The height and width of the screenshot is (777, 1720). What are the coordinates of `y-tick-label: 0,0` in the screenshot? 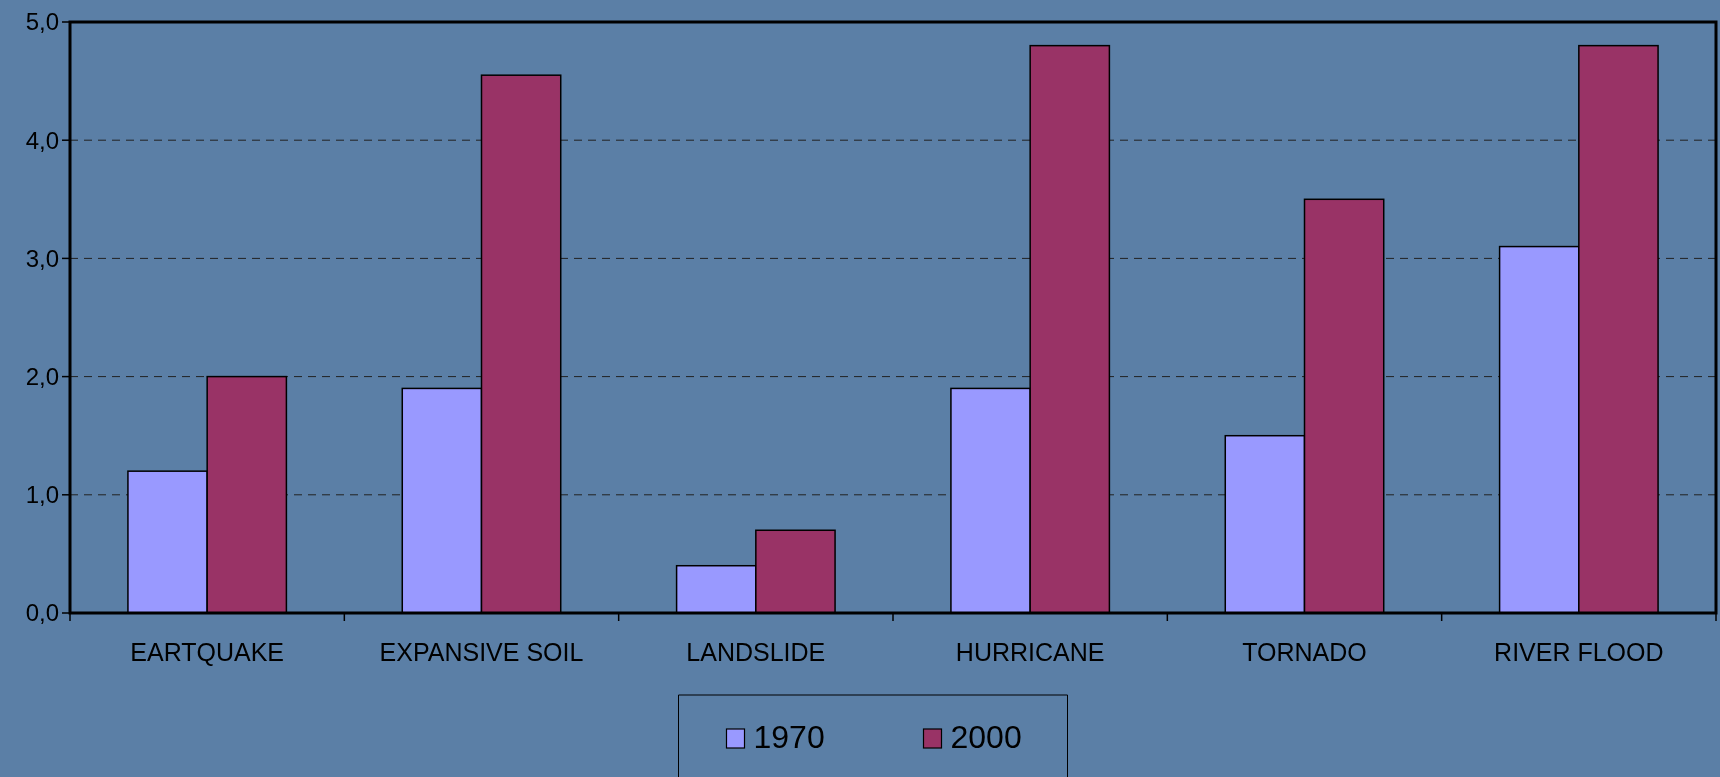 It's located at (42, 613).